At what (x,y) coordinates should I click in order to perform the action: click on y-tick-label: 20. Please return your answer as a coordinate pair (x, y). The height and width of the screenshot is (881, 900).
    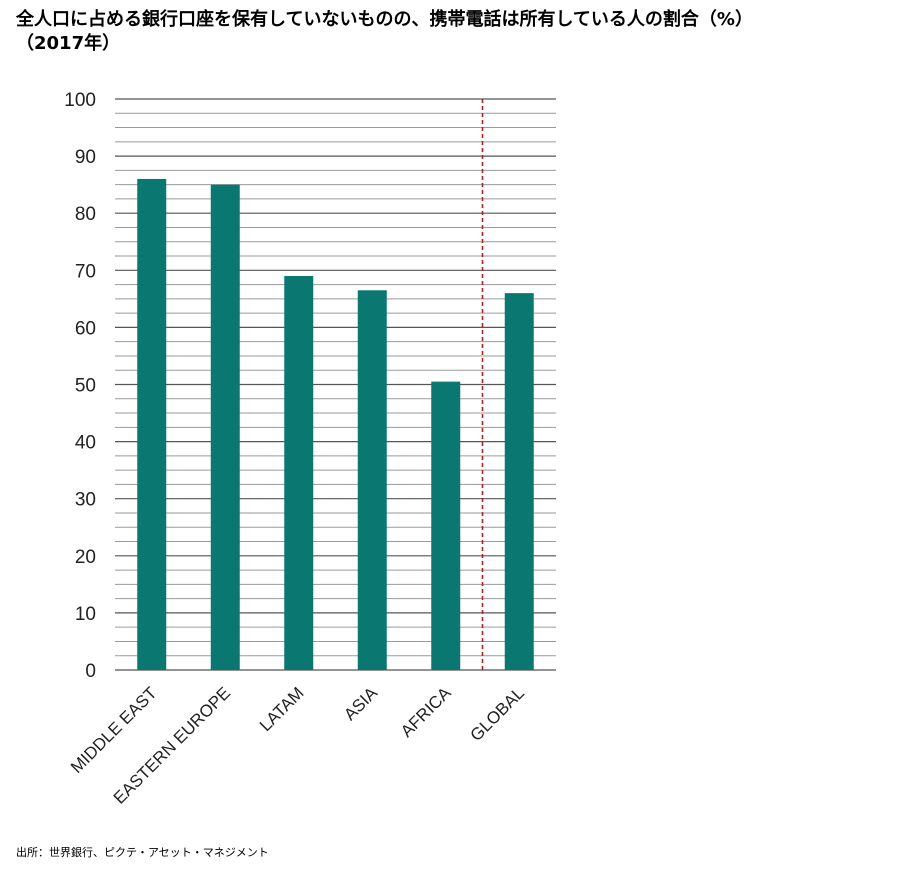
    Looking at the image, I should click on (85, 557).